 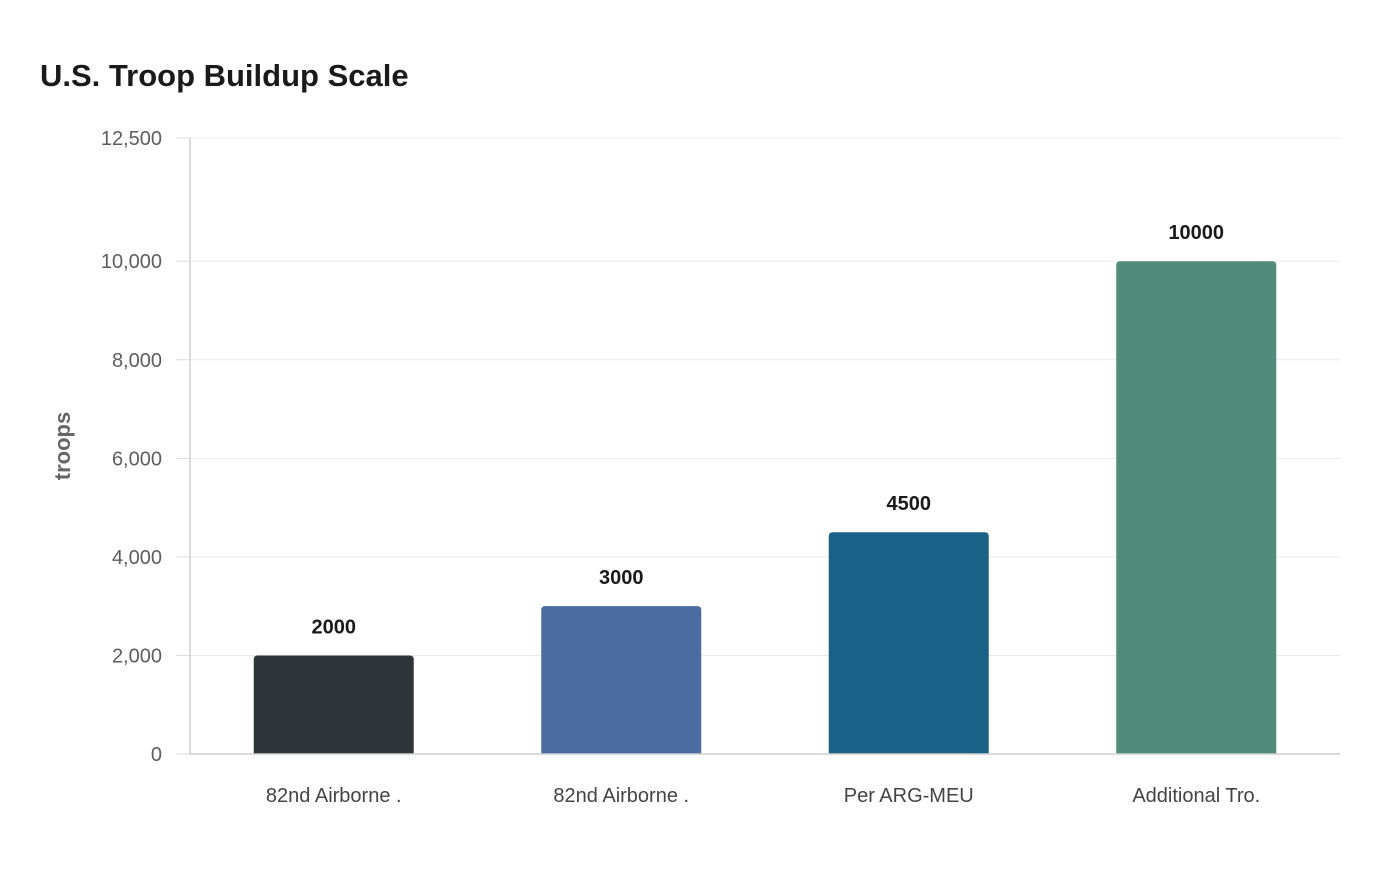 What do you see at coordinates (1196, 796) in the screenshot?
I see `x-category-label: Additional Tro.` at bounding box center [1196, 796].